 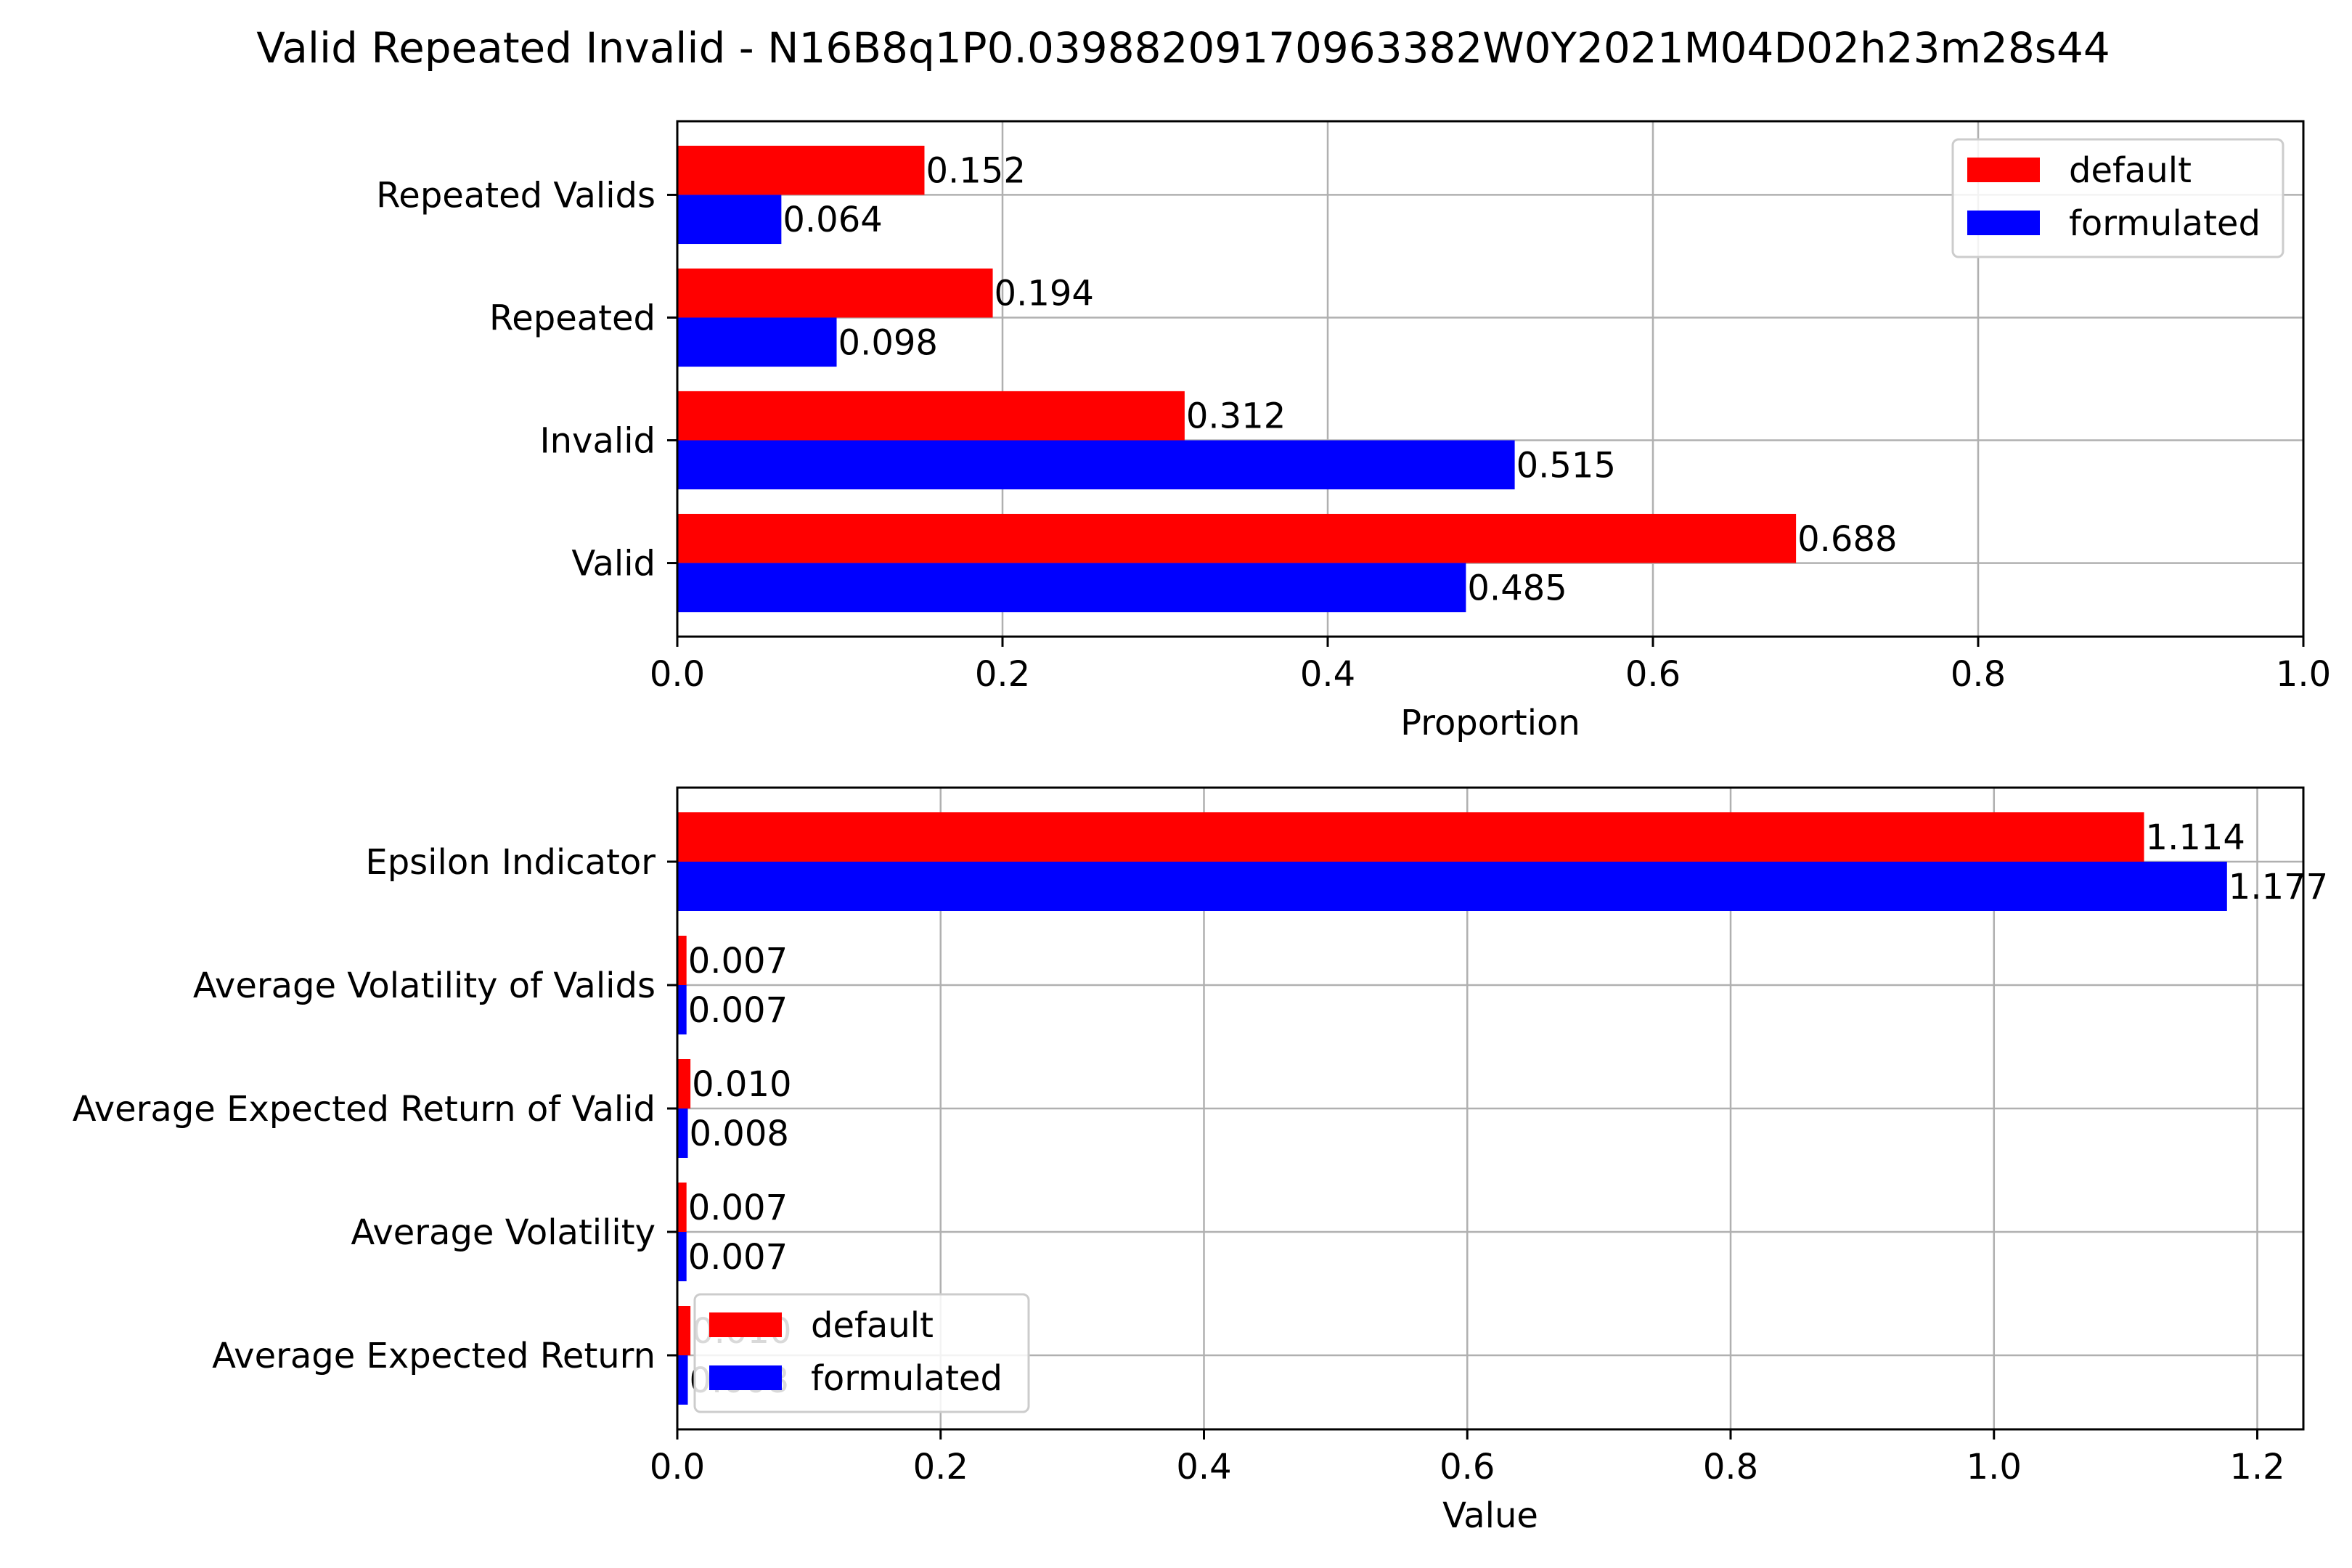 I want to click on data-label: 0.194, so click(x=1044, y=294).